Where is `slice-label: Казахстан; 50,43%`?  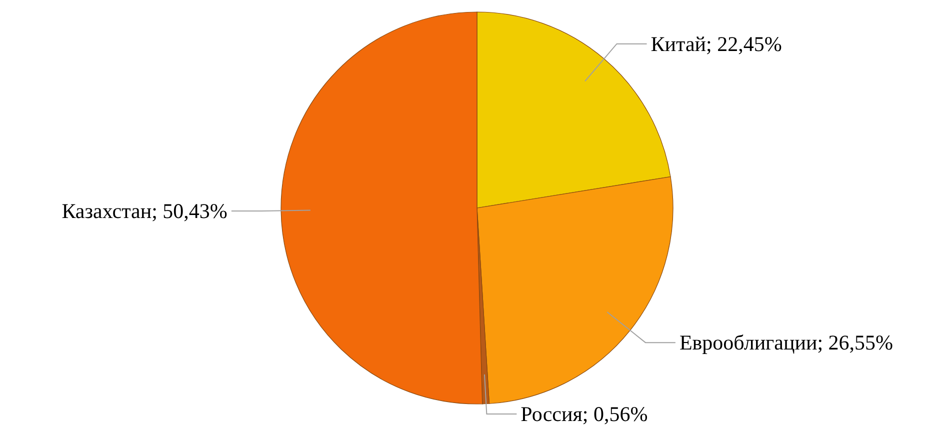
slice-label: Казахстан; 50,43% is located at coordinates (145, 210).